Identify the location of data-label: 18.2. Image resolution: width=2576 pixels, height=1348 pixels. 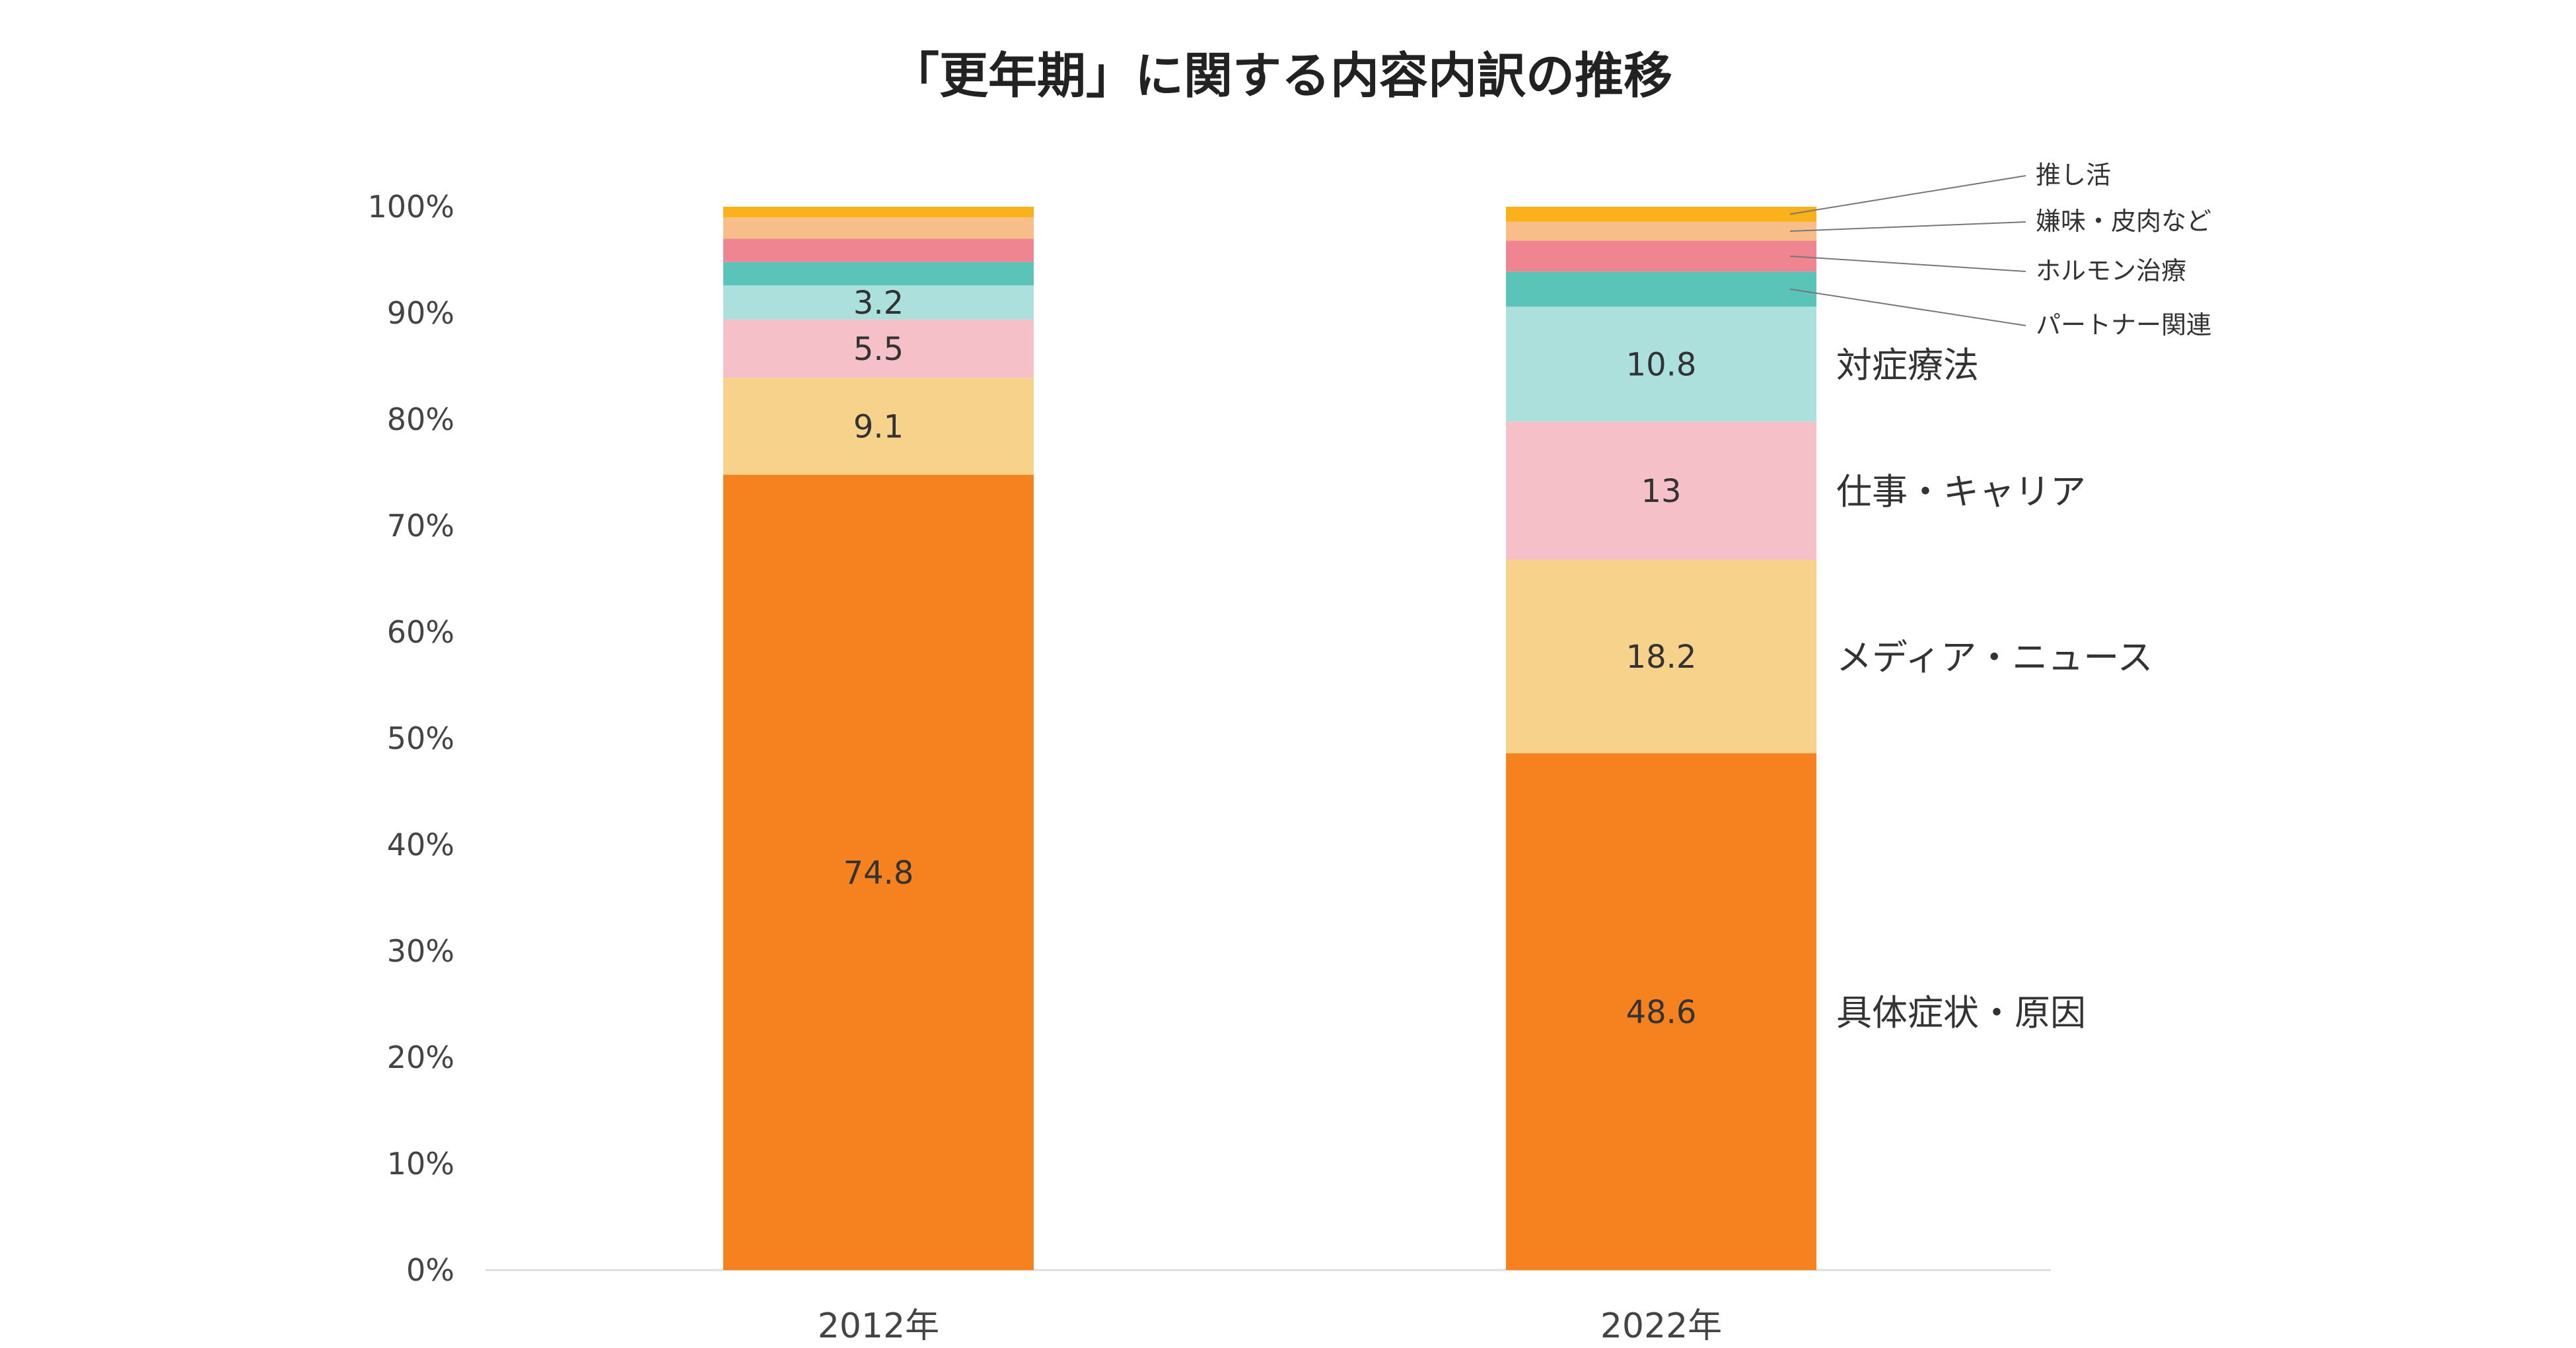
(1661, 657).